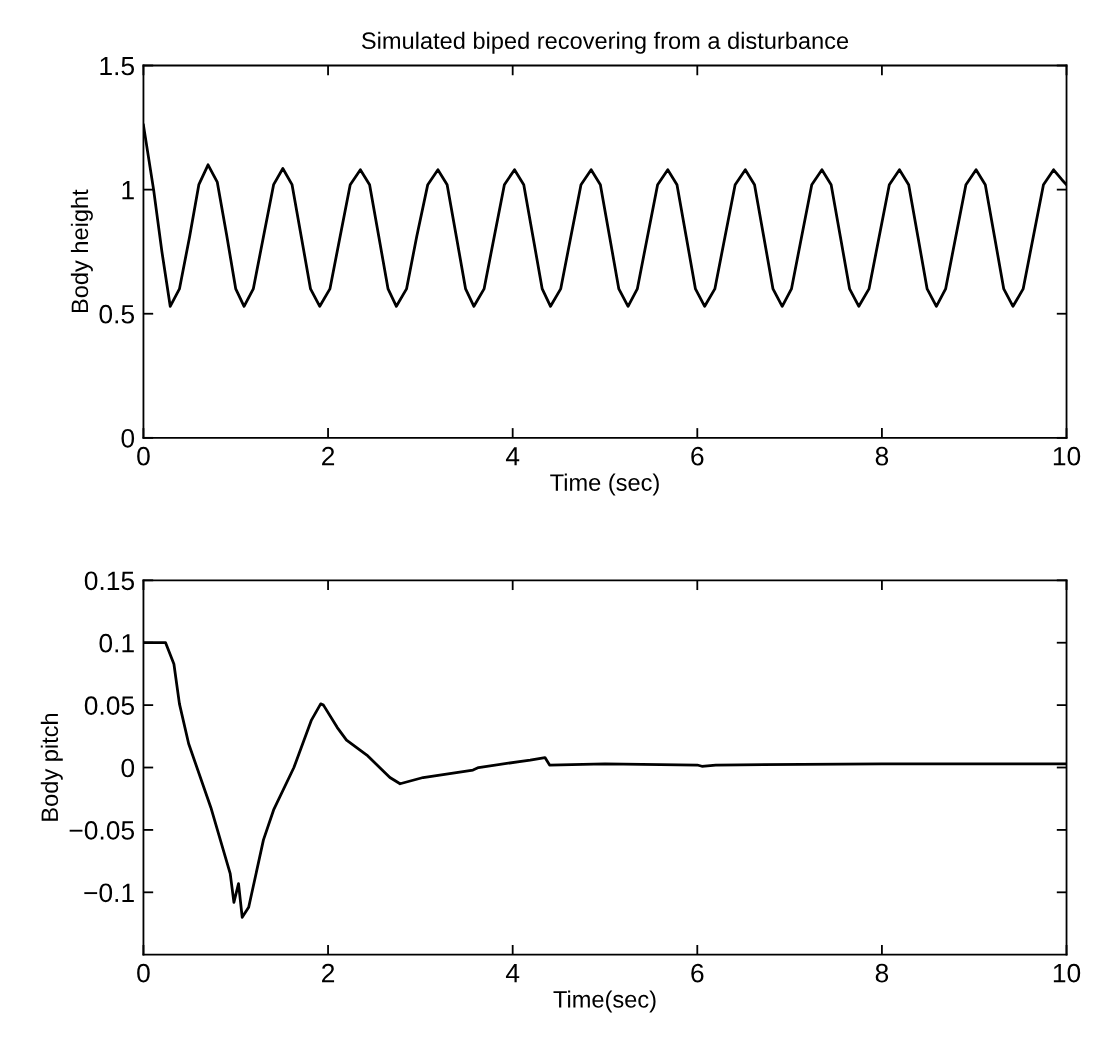  Describe the element at coordinates (109, 705) in the screenshot. I see `y-tick-label: 0.05` at that location.